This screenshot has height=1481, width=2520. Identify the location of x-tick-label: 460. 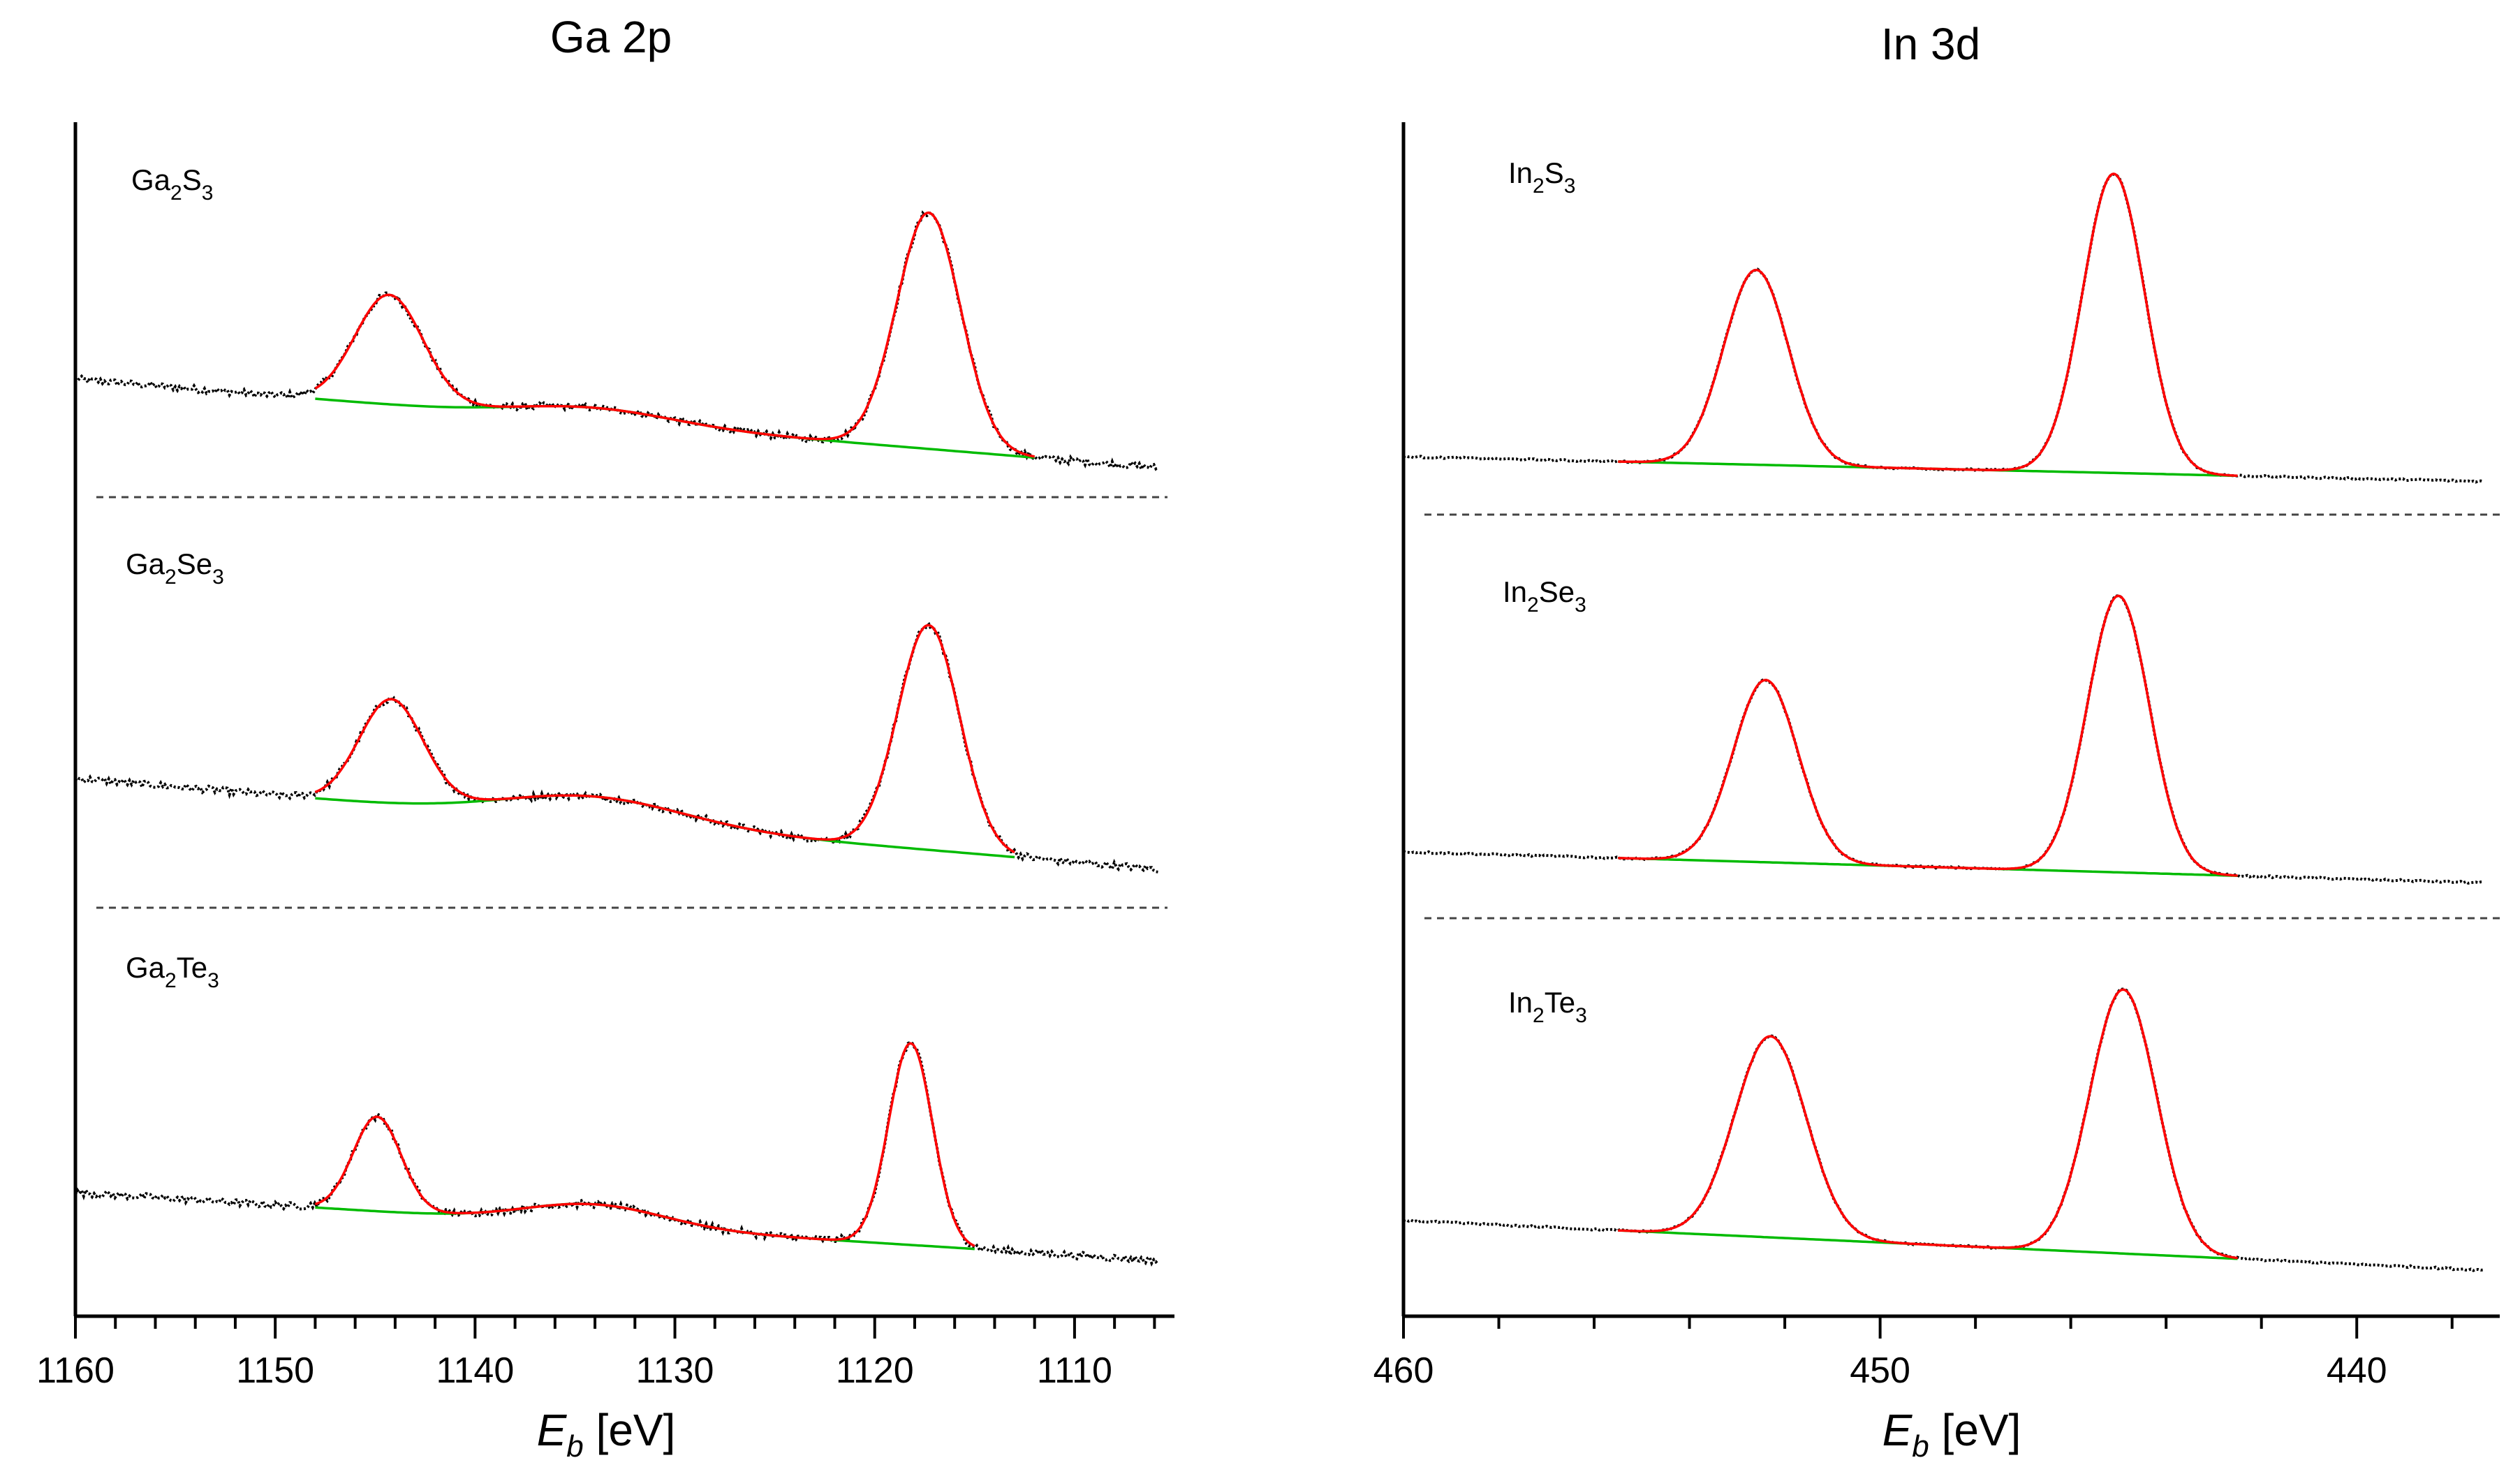
(1403, 1370).